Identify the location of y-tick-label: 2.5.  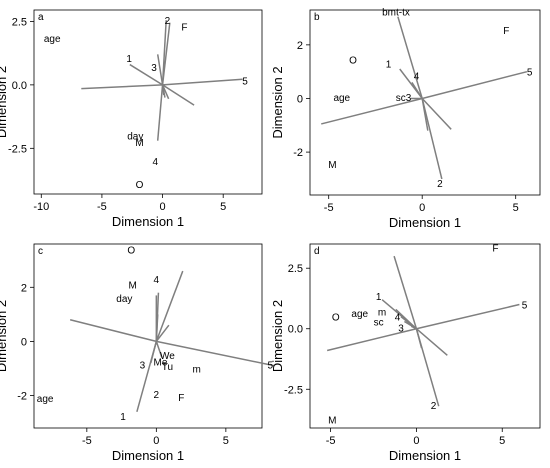
(295, 269).